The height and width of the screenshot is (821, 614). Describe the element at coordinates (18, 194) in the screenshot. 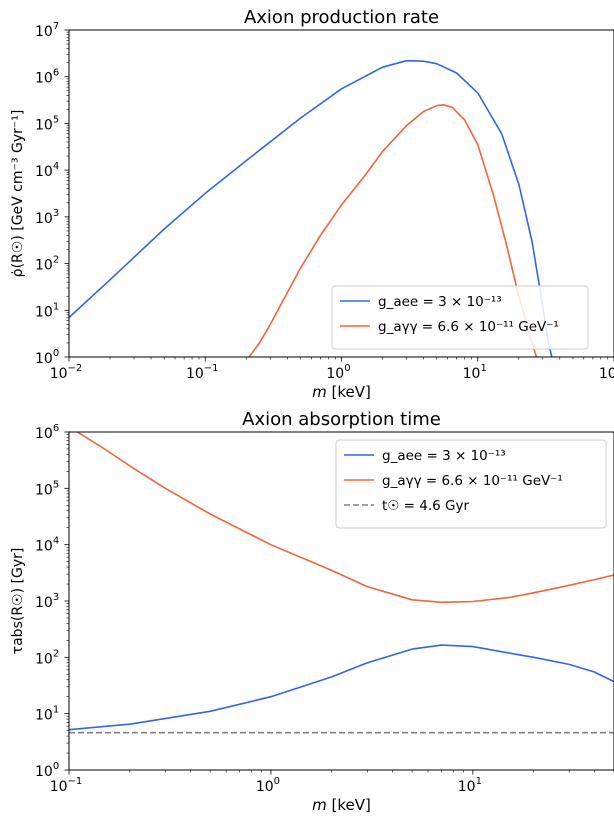

I see `y-axis-label: ρ̇(R☉) [GeV cm⁻³ Gyr⁻¹]` at that location.